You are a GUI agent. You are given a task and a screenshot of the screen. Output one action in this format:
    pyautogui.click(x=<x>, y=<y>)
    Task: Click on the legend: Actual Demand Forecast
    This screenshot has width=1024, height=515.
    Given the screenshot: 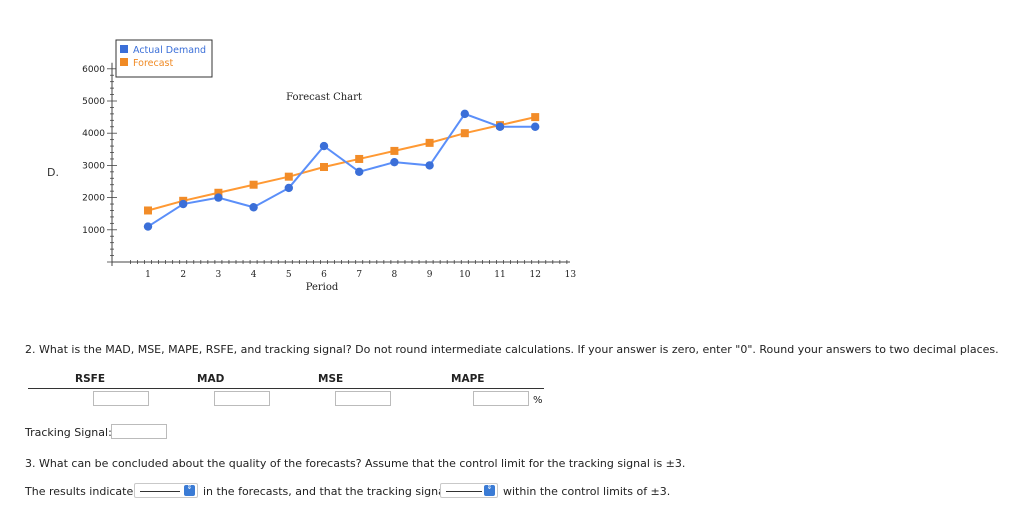 What is the action you would take?
    pyautogui.click(x=164, y=58)
    